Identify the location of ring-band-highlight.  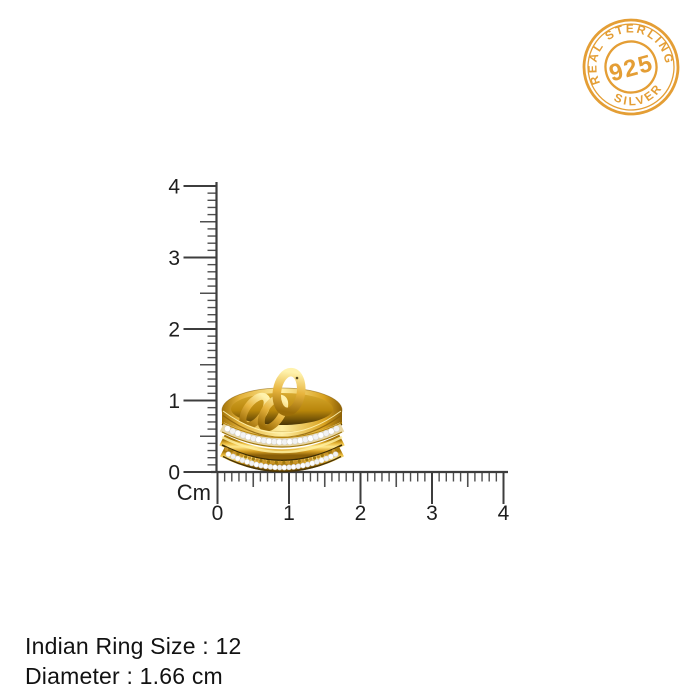
(282, 422).